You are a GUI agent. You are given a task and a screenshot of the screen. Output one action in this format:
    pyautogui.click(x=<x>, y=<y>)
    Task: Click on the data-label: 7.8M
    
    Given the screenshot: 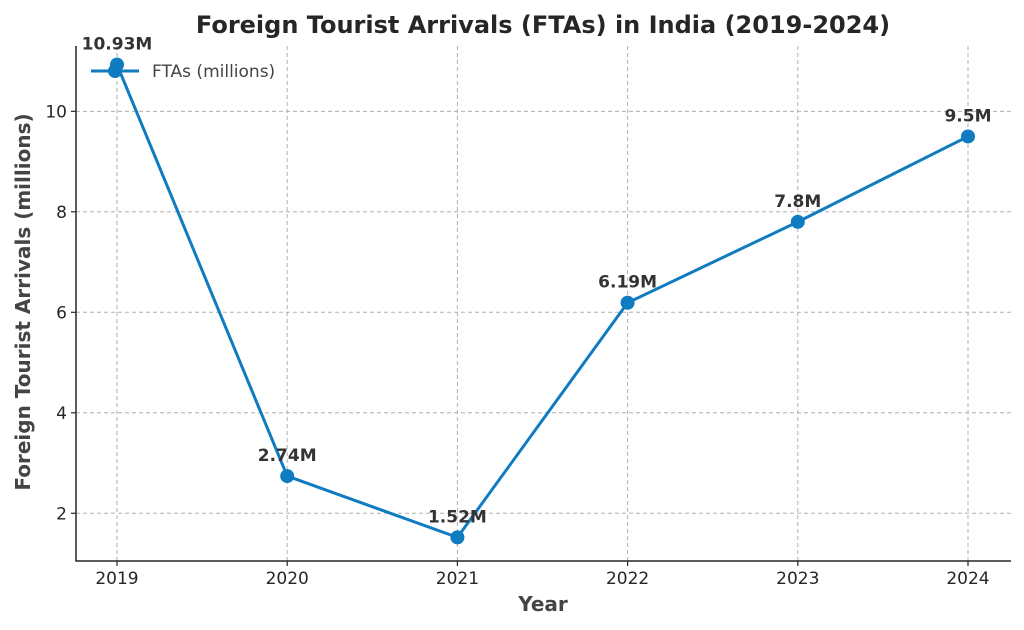 What is the action you would take?
    pyautogui.click(x=797, y=202)
    